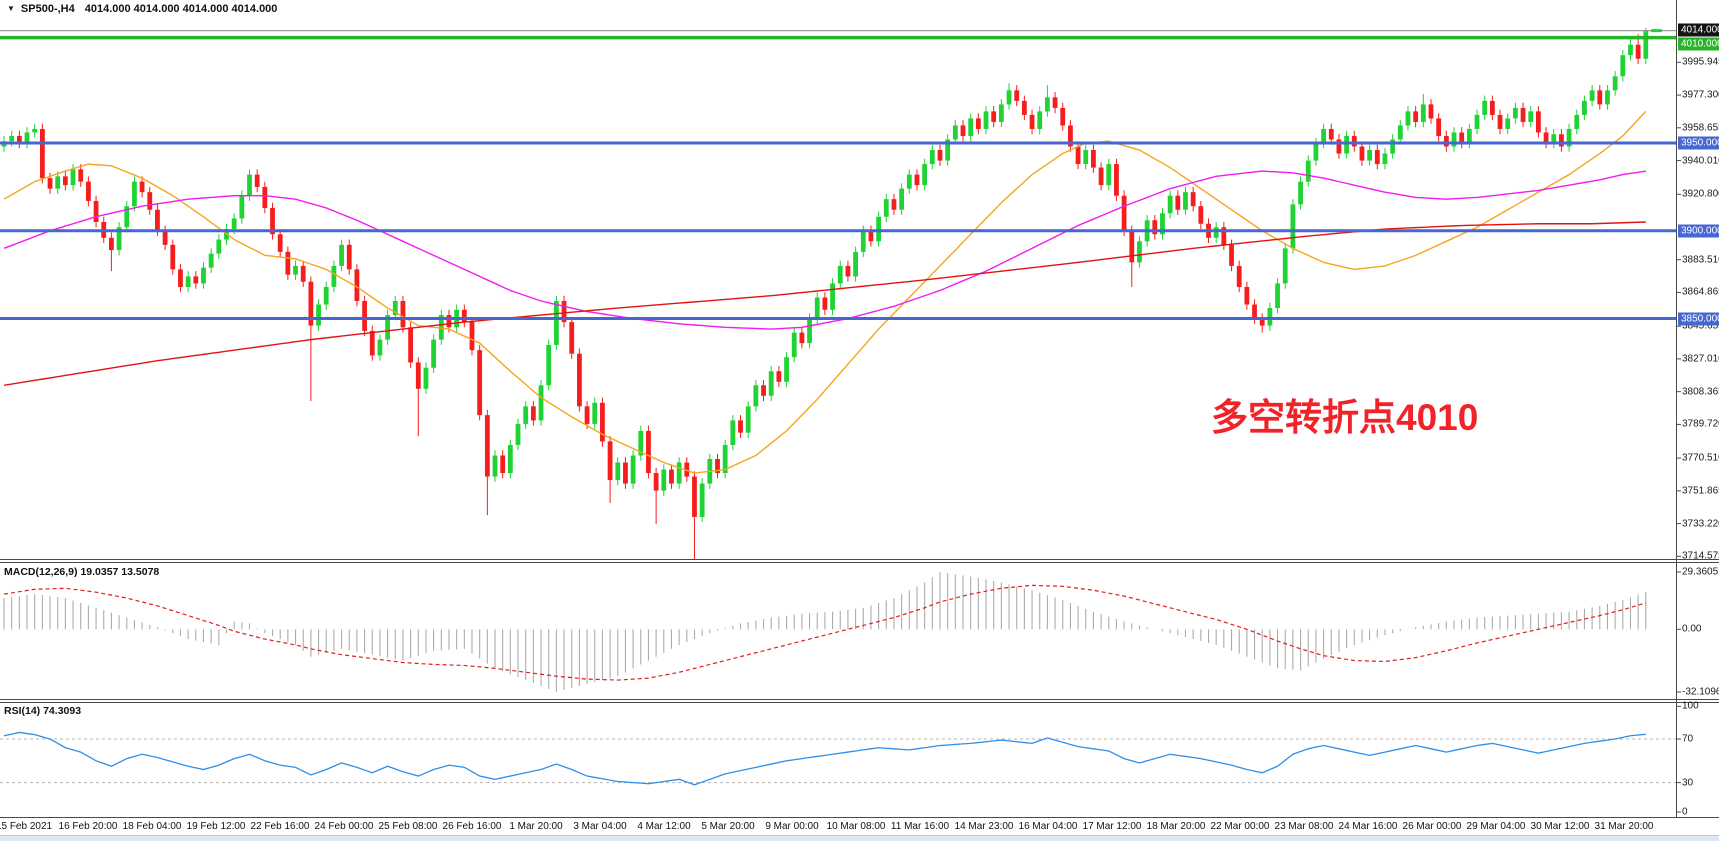 The width and height of the screenshot is (1719, 841). I want to click on price-tick-label: 3789.720, so click(1700, 424).